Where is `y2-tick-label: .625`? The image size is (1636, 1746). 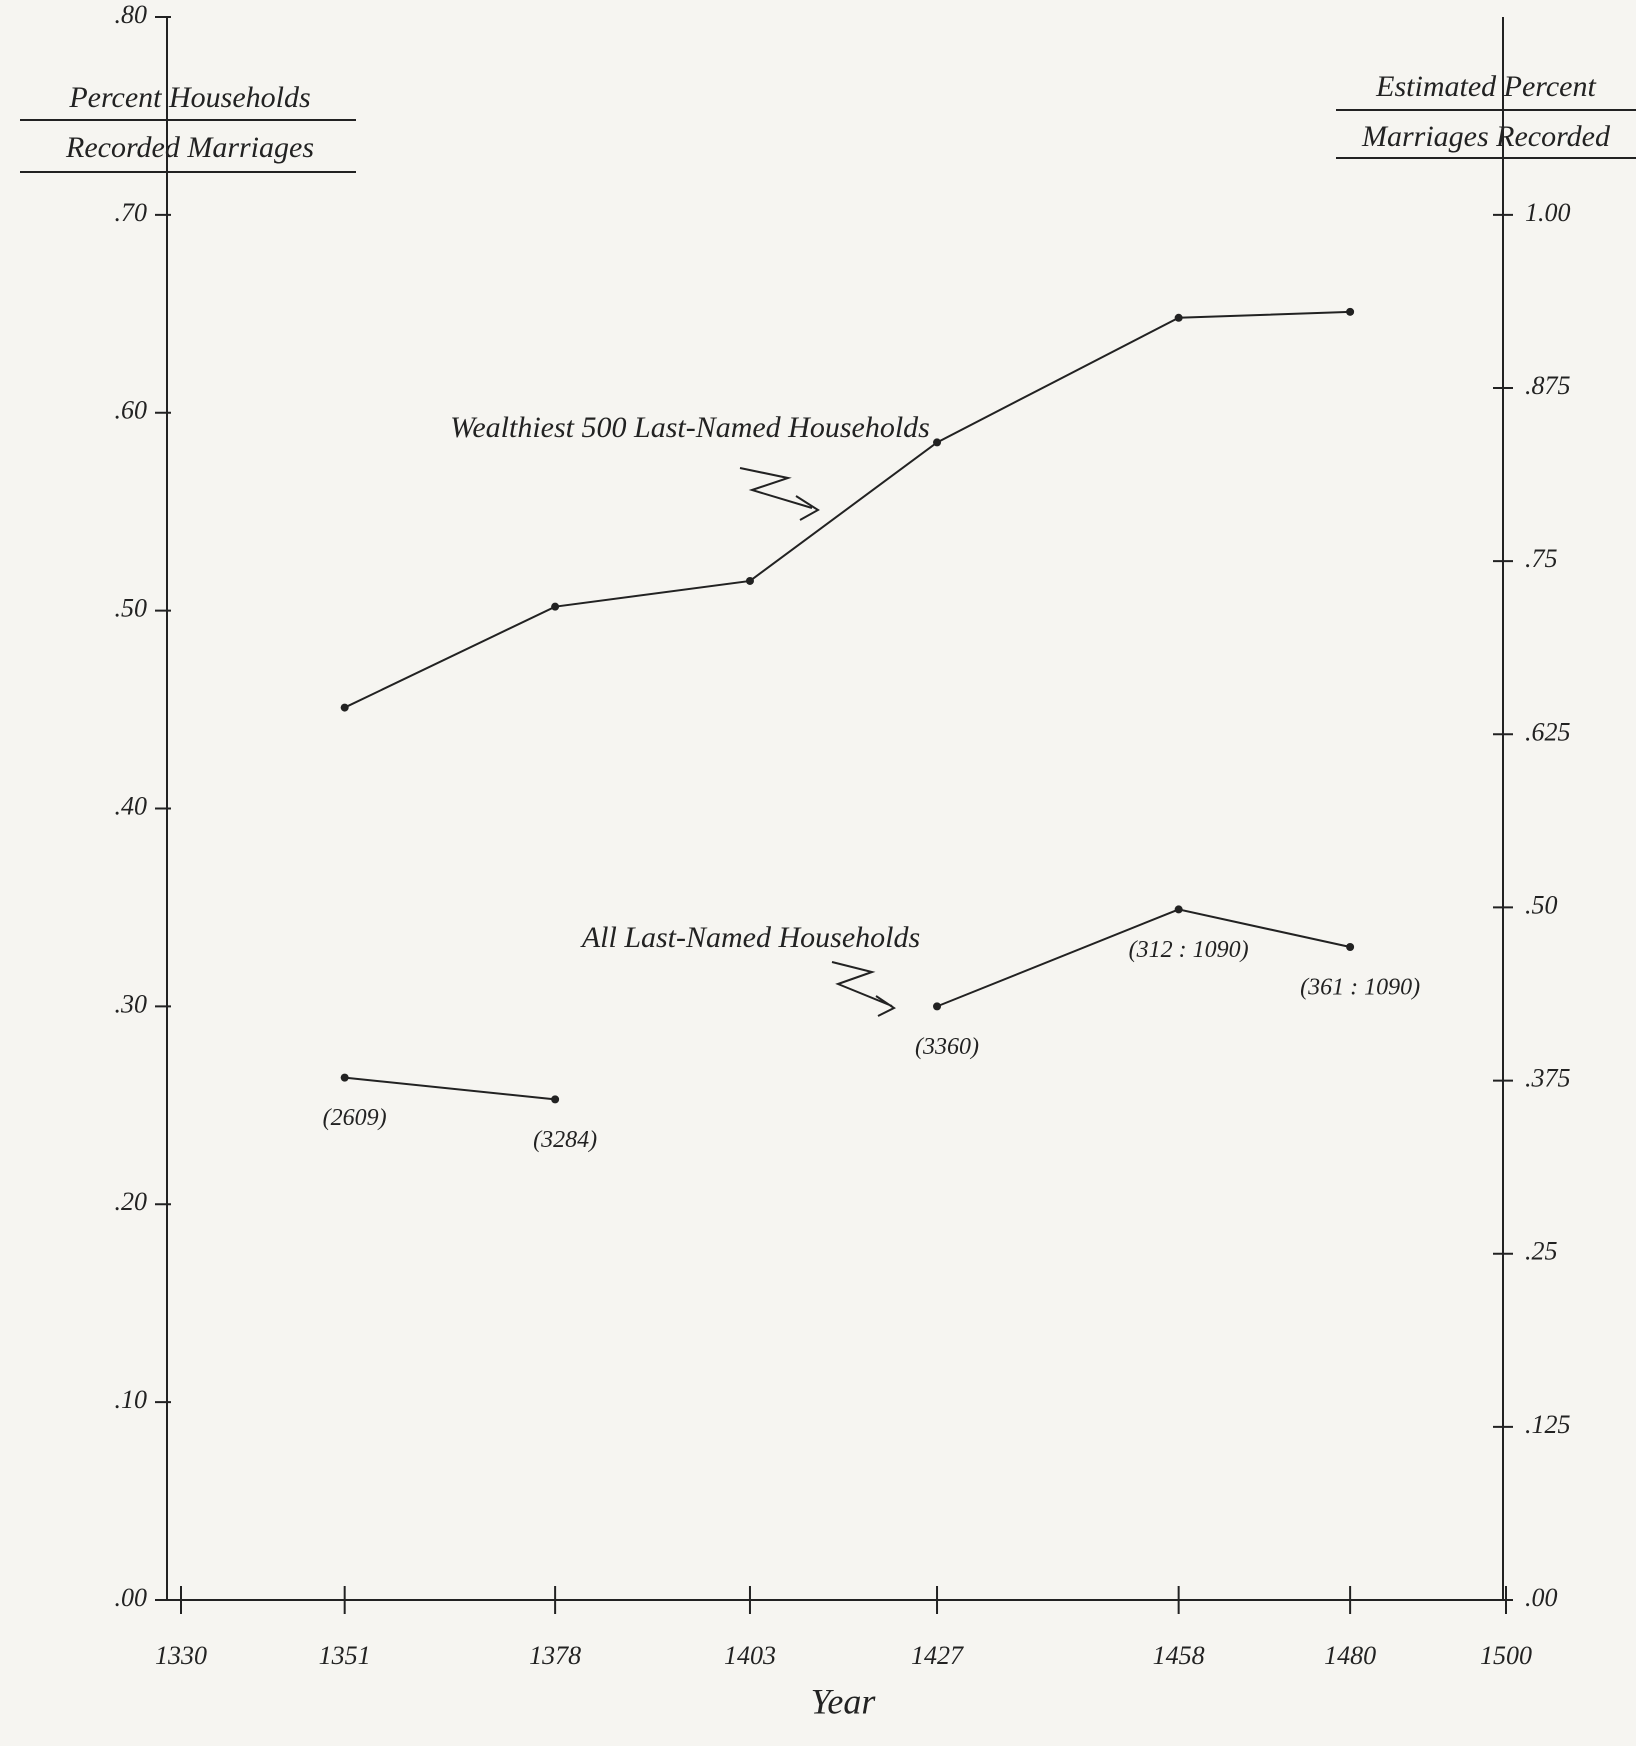 y2-tick-label: .625 is located at coordinates (1548, 731).